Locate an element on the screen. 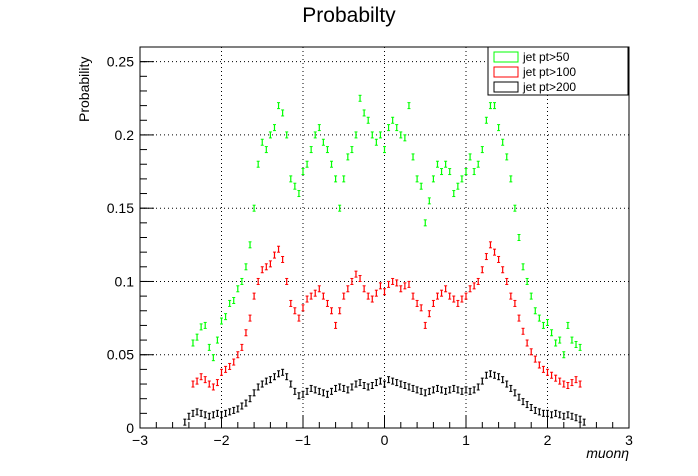 The image size is (698, 476). legend-entry: jet pt>100 is located at coordinates (534, 72).